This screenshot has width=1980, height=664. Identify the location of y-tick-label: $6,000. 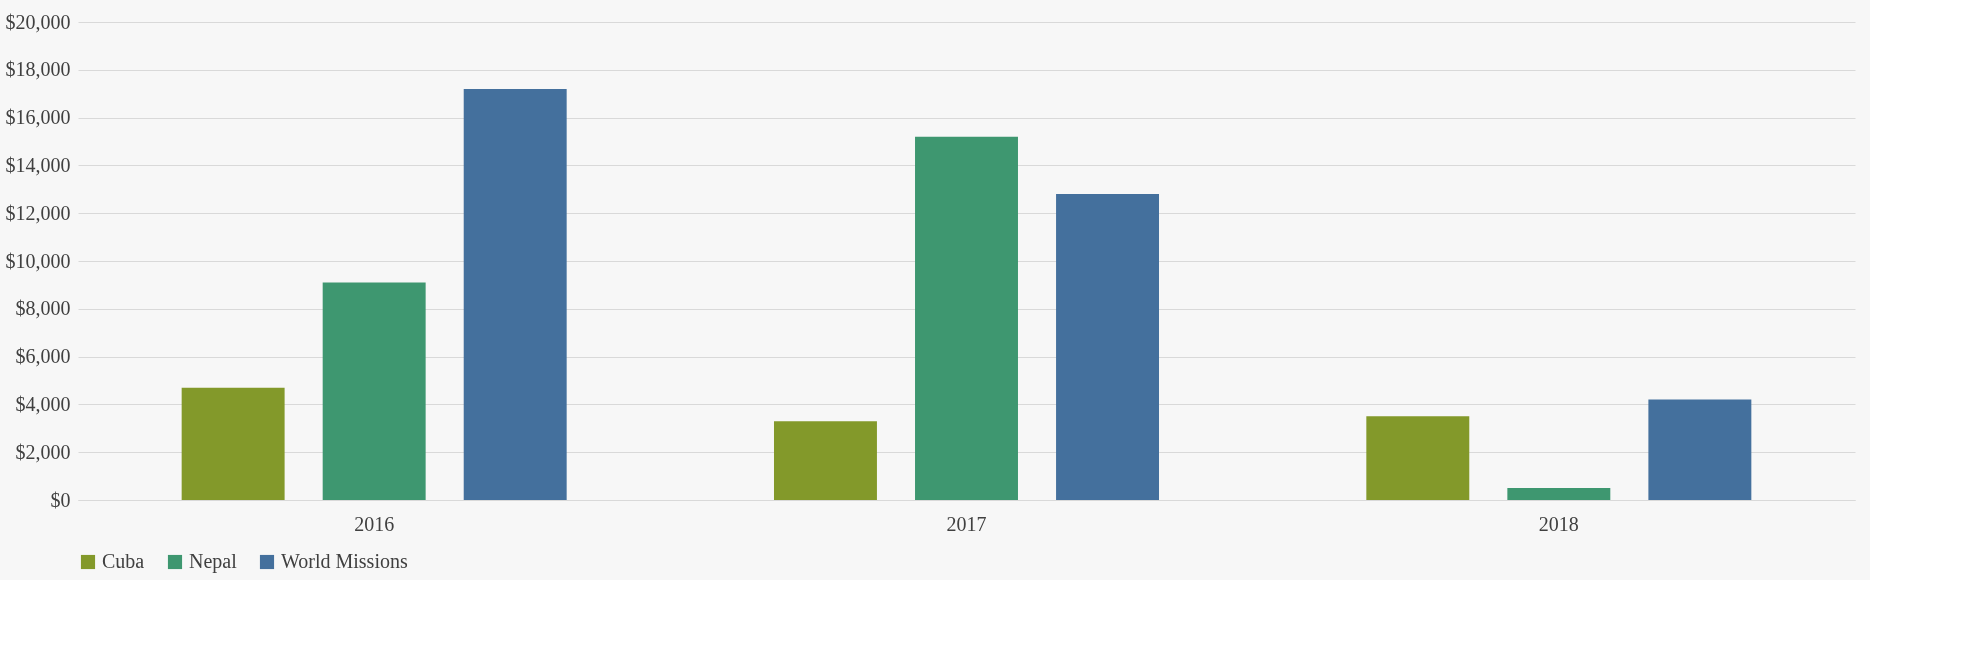
(43, 356).